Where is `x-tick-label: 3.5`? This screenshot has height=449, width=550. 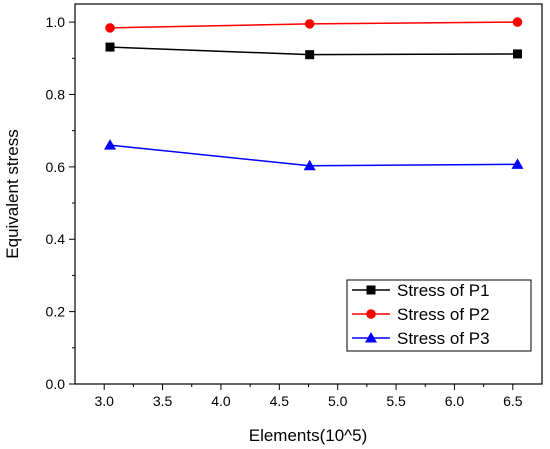 x-tick-label: 3.5 is located at coordinates (163, 401).